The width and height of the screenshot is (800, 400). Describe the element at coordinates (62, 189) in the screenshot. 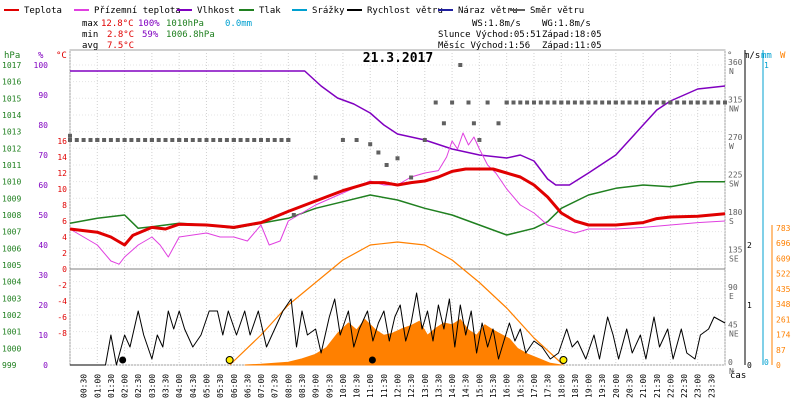

I see `tick-label-temp: 10` at that location.